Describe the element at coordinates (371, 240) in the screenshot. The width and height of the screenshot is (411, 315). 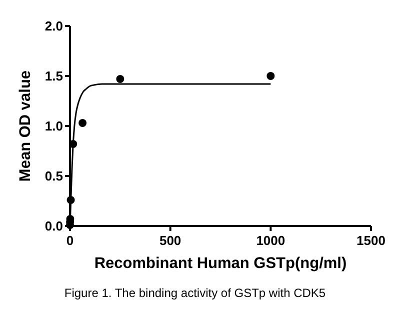
I see `x-tick-label: 1500` at that location.